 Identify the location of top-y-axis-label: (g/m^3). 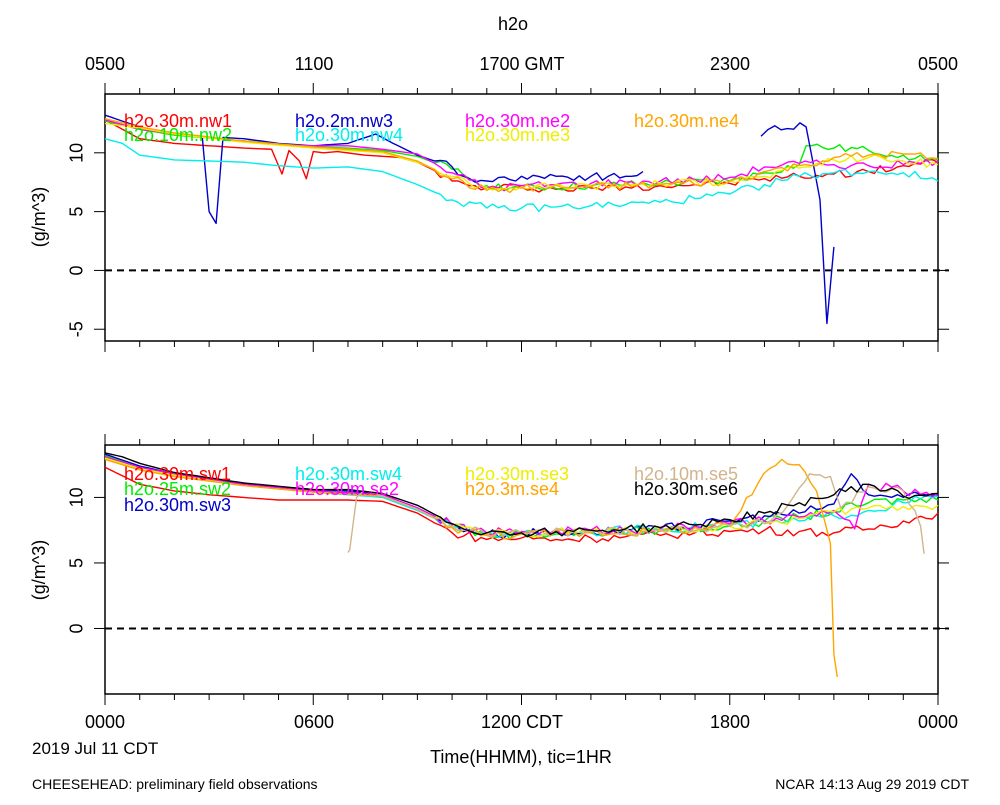
(39, 217).